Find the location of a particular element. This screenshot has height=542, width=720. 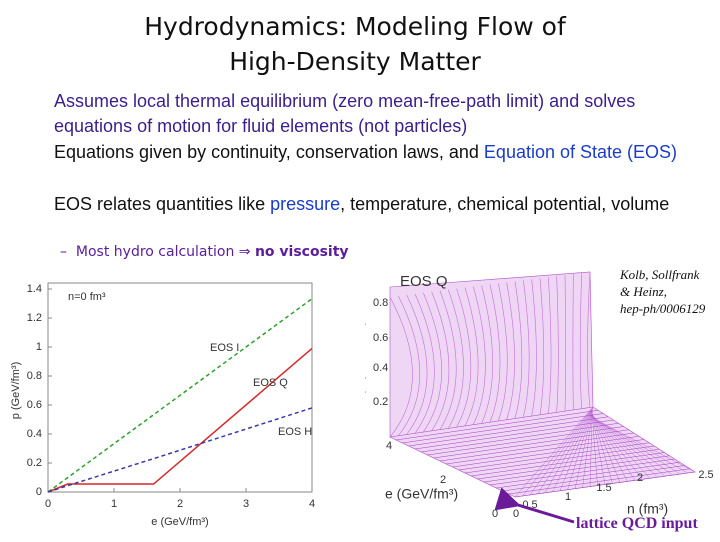

n-tick-label: 2.5 is located at coordinates (705, 475).